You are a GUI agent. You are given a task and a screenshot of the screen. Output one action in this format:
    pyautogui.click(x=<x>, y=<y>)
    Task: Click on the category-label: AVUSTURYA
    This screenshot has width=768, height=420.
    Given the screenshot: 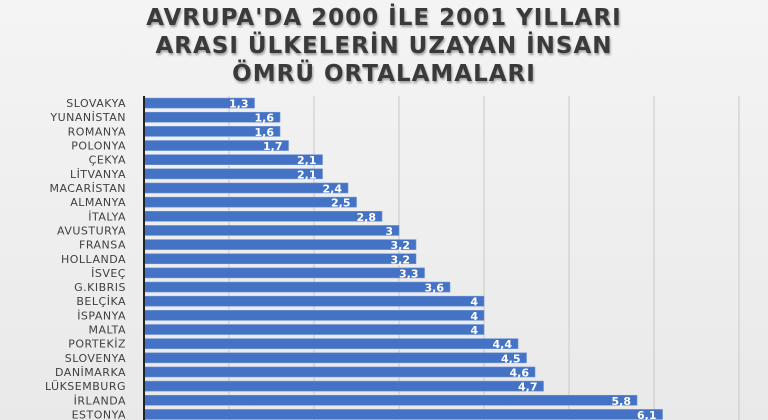 What is the action you would take?
    pyautogui.click(x=91, y=230)
    